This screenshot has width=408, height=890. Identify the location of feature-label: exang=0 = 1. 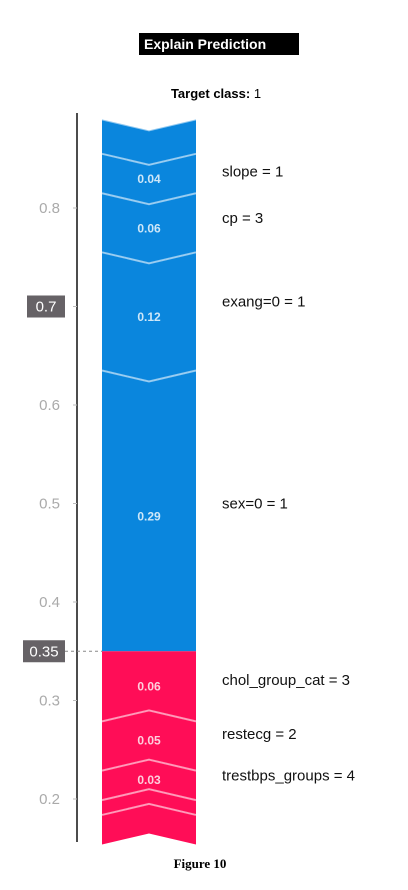
(263, 302).